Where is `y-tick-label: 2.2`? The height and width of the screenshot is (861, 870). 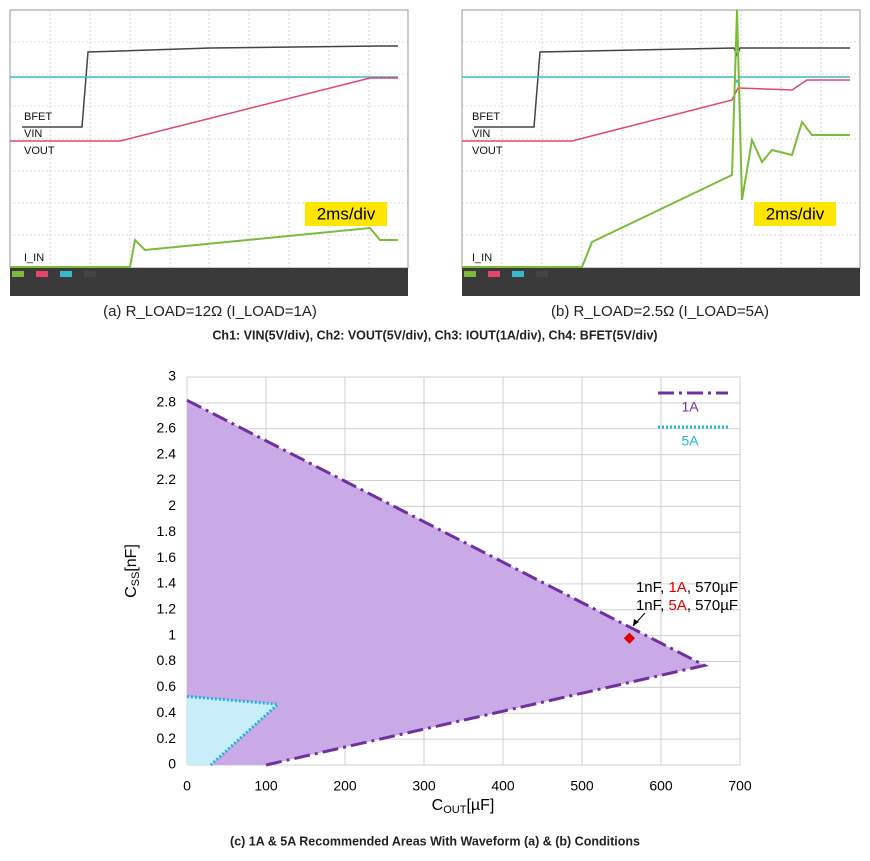
y-tick-label: 2.2 is located at coordinates (167, 479).